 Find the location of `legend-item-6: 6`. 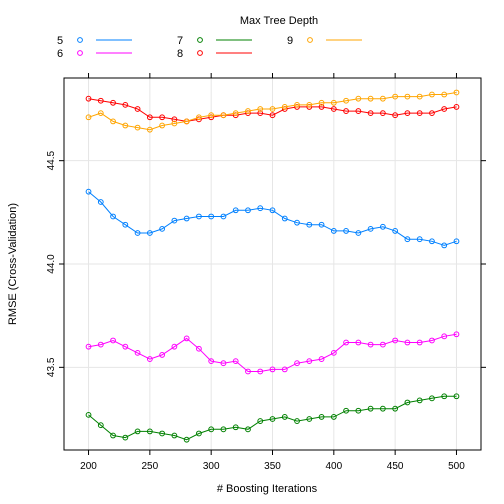

legend-item-6: 6 is located at coordinates (94, 54).